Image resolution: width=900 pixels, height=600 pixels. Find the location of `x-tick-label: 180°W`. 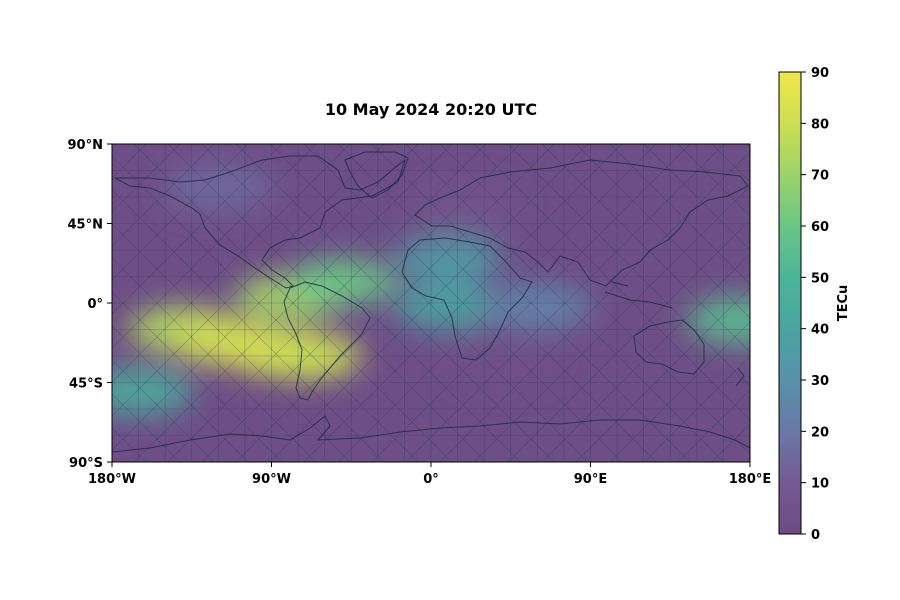

x-tick-label: 180°W is located at coordinates (112, 479).